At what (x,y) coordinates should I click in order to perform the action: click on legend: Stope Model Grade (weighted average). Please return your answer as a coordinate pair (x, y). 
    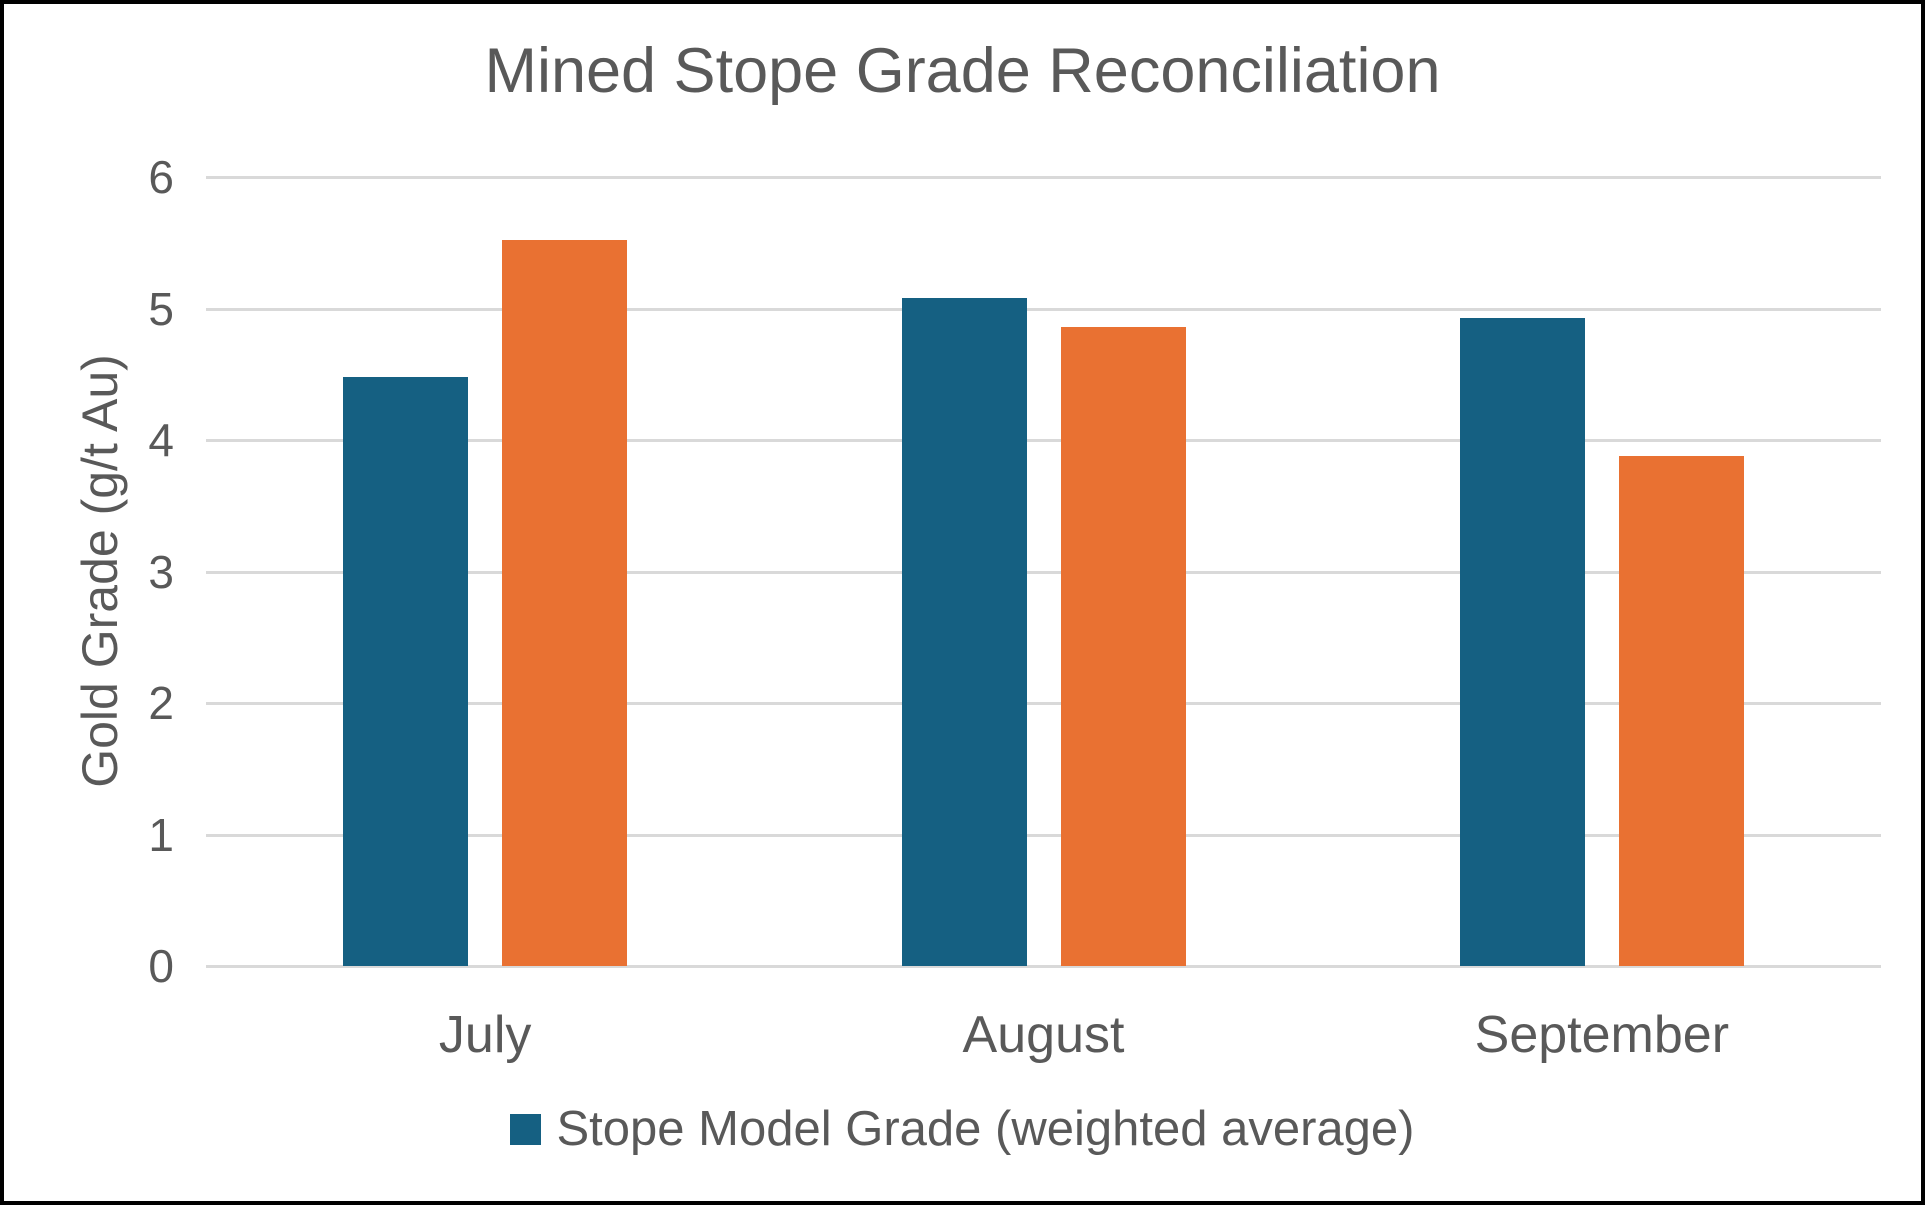
    Looking at the image, I should click on (962, 1129).